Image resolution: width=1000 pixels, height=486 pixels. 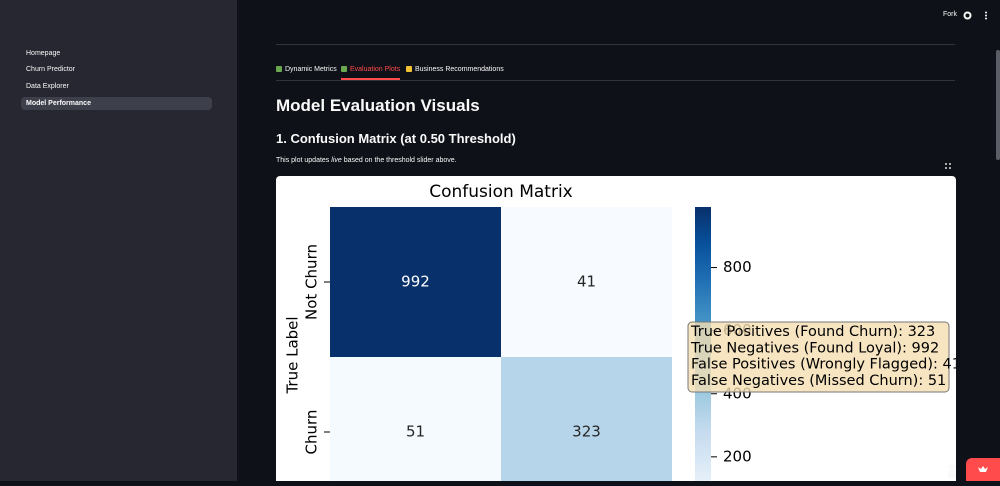 What do you see at coordinates (336, 160) in the screenshot?
I see `caption-emphasis: live` at bounding box center [336, 160].